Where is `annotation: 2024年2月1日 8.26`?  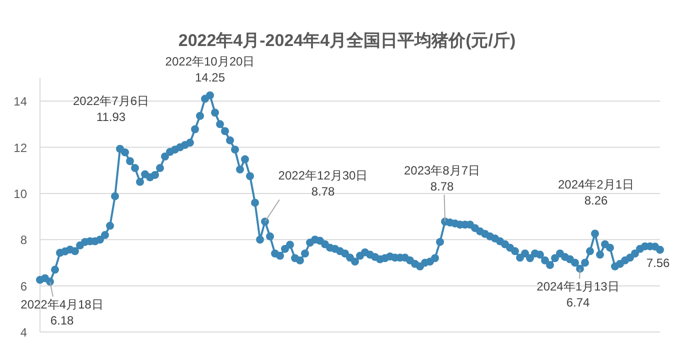 annotation: 2024年2月1日 8.26 is located at coordinates (596, 193).